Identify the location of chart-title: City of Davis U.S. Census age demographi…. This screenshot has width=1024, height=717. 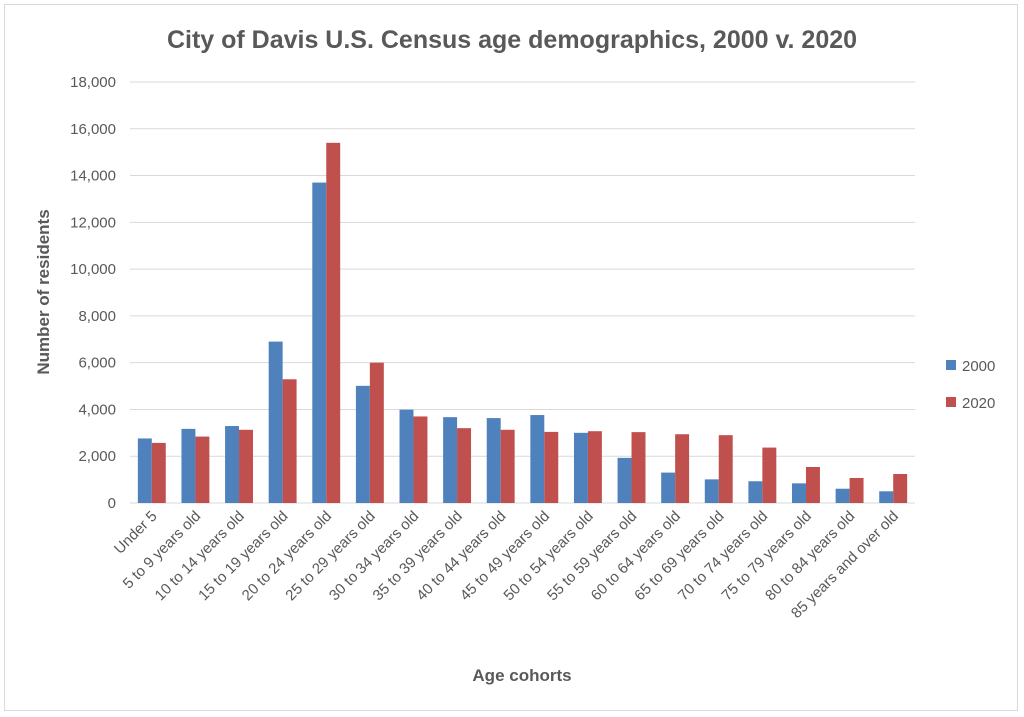
(512, 40).